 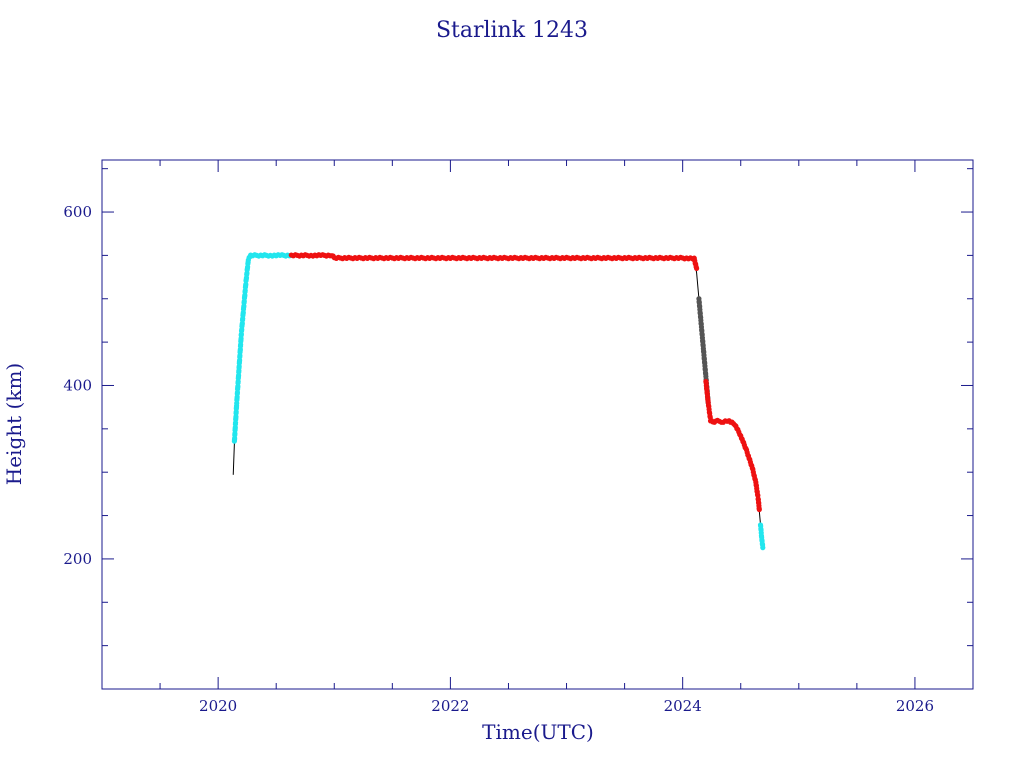 What do you see at coordinates (683, 706) in the screenshot?
I see `x-tick-label: 2024` at bounding box center [683, 706].